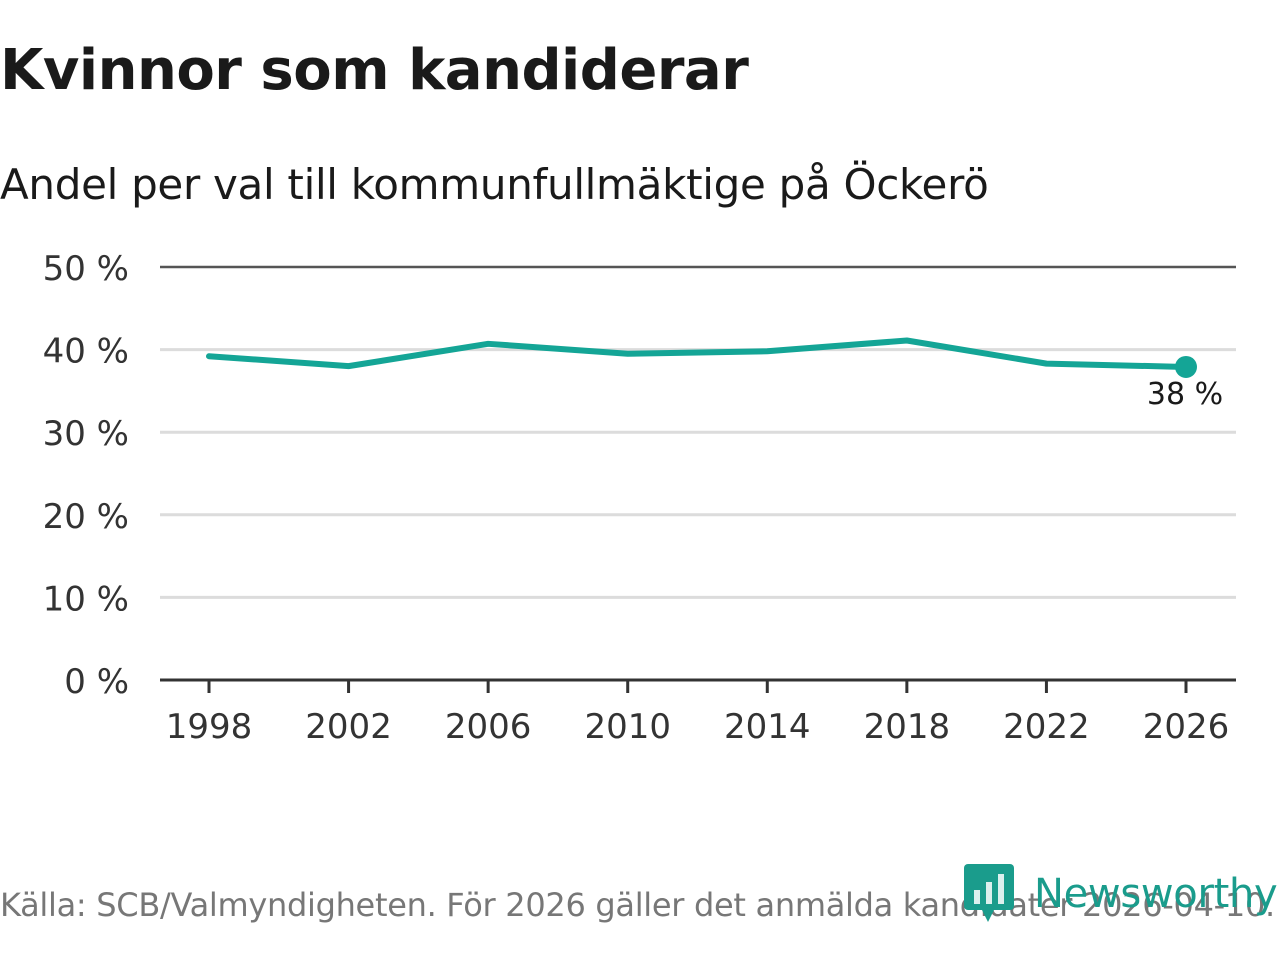 The height and width of the screenshot is (960, 1280). I want to click on newsworthy-icon, so click(989, 893).